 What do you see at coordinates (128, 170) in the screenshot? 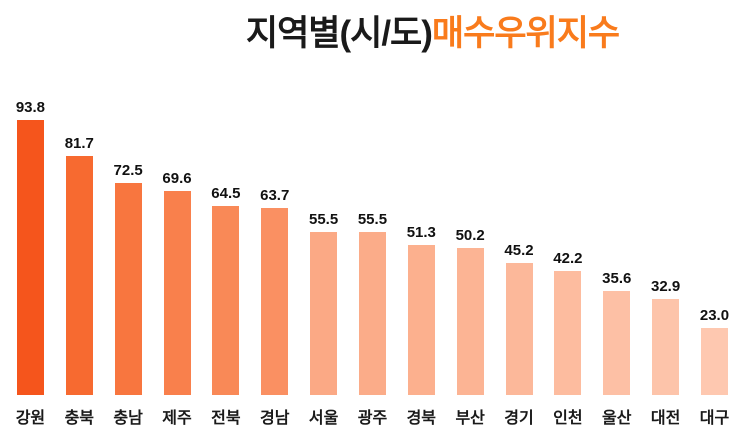
I see `bar-value-label: 72.5` at bounding box center [128, 170].